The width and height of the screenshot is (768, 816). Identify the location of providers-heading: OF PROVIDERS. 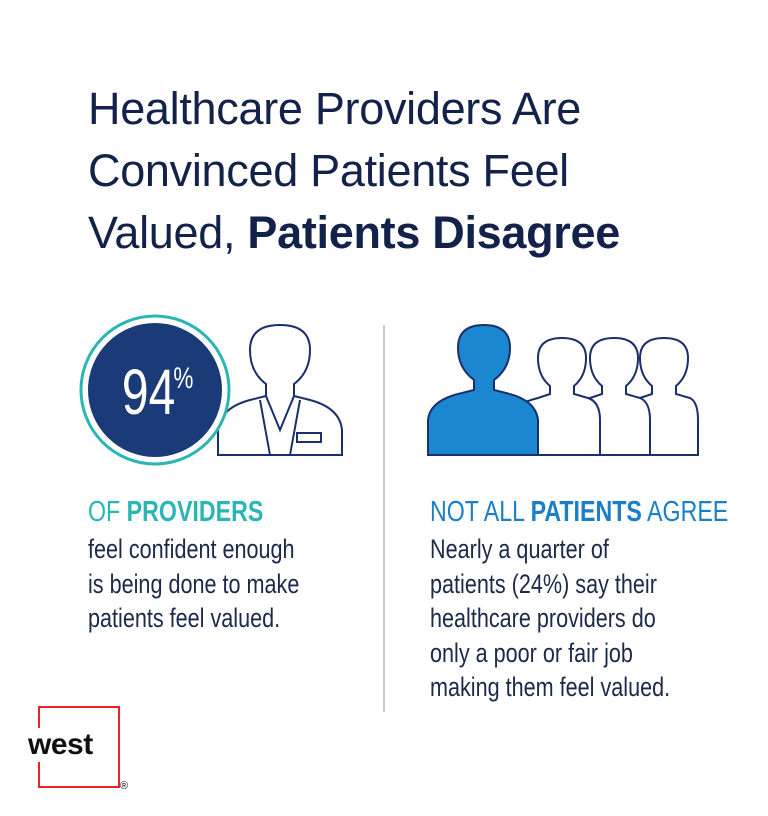
(175, 512).